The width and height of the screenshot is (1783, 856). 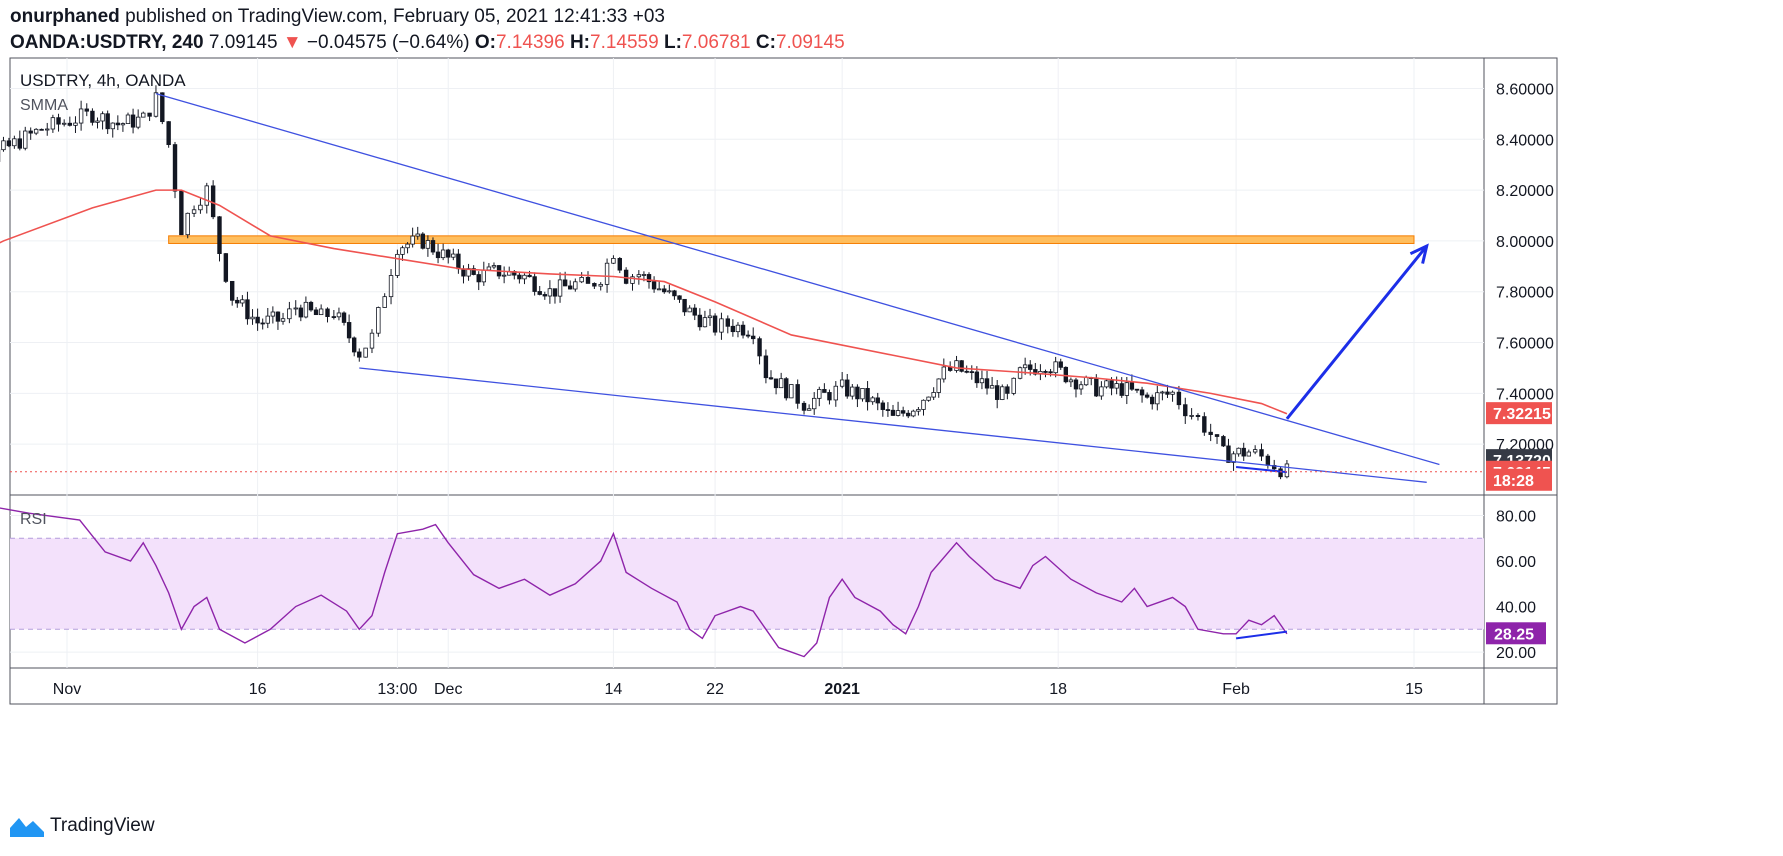 I want to click on tradingview-brand: TradingView, so click(x=102, y=825).